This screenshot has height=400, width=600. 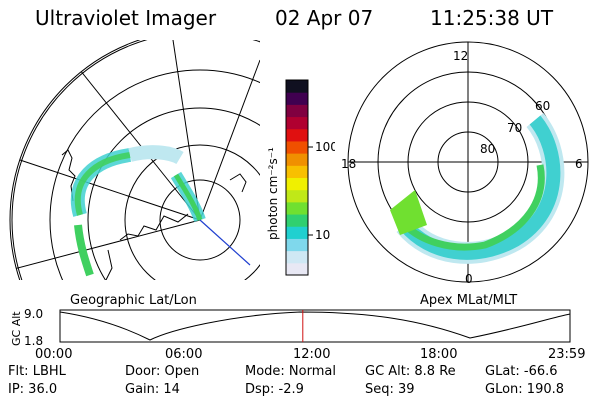 I want to click on timeline-ylabel: GC Alt, so click(x=16, y=328).